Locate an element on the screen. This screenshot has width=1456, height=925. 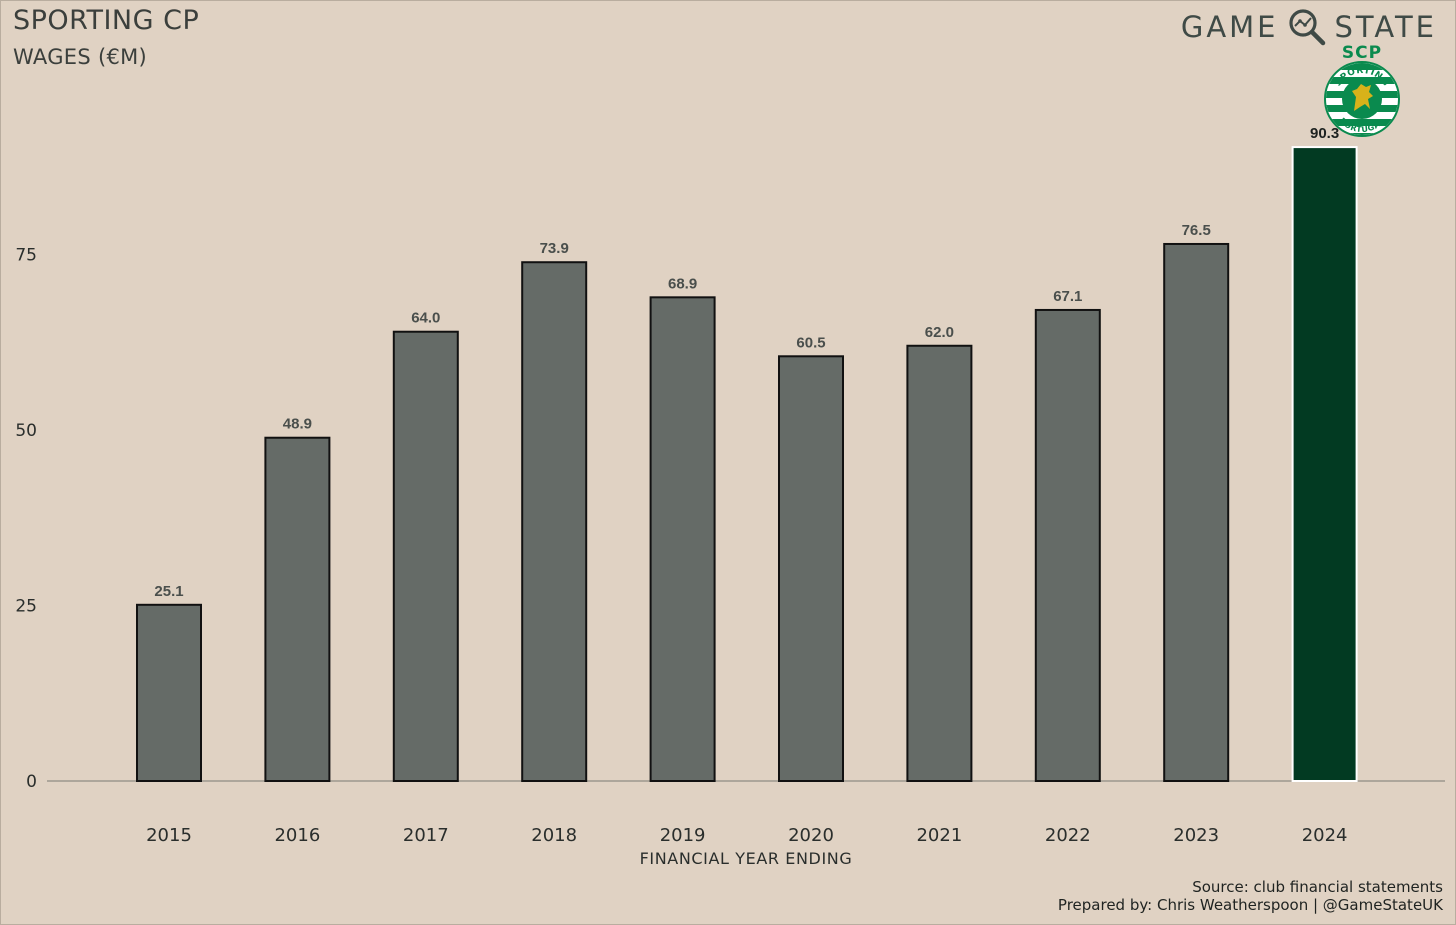
x-tick-label: 2016 is located at coordinates (297, 835).